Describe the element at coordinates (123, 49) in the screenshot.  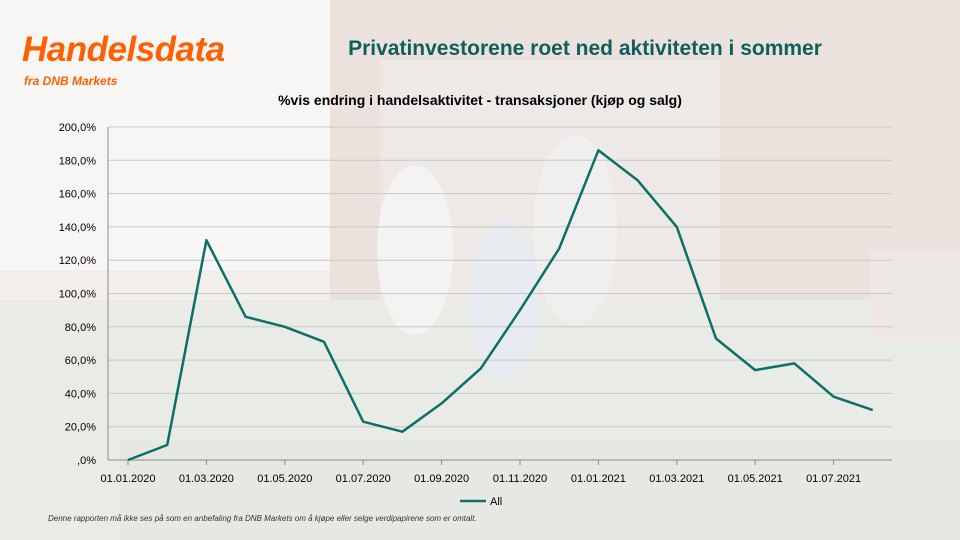
I see `brand-logo: Handelsdata` at that location.